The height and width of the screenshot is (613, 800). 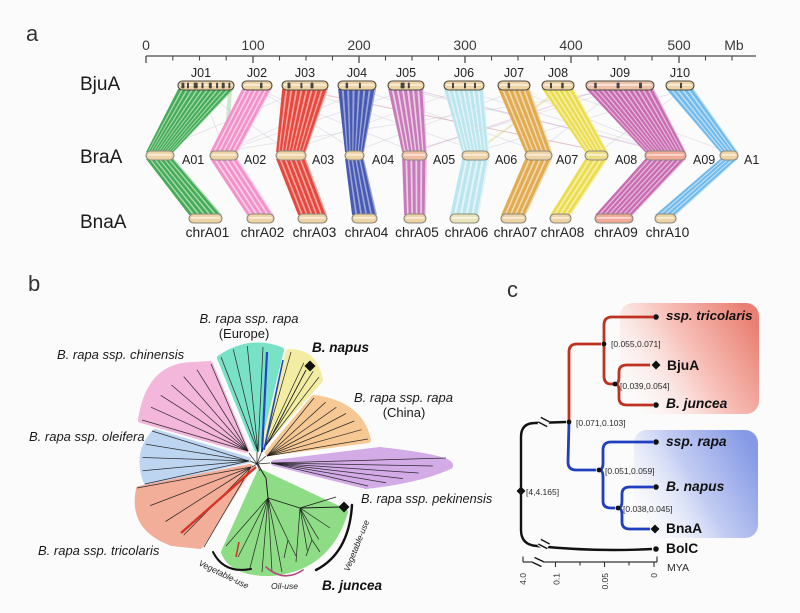 I want to click on svg-text: J04, so click(x=357, y=73).